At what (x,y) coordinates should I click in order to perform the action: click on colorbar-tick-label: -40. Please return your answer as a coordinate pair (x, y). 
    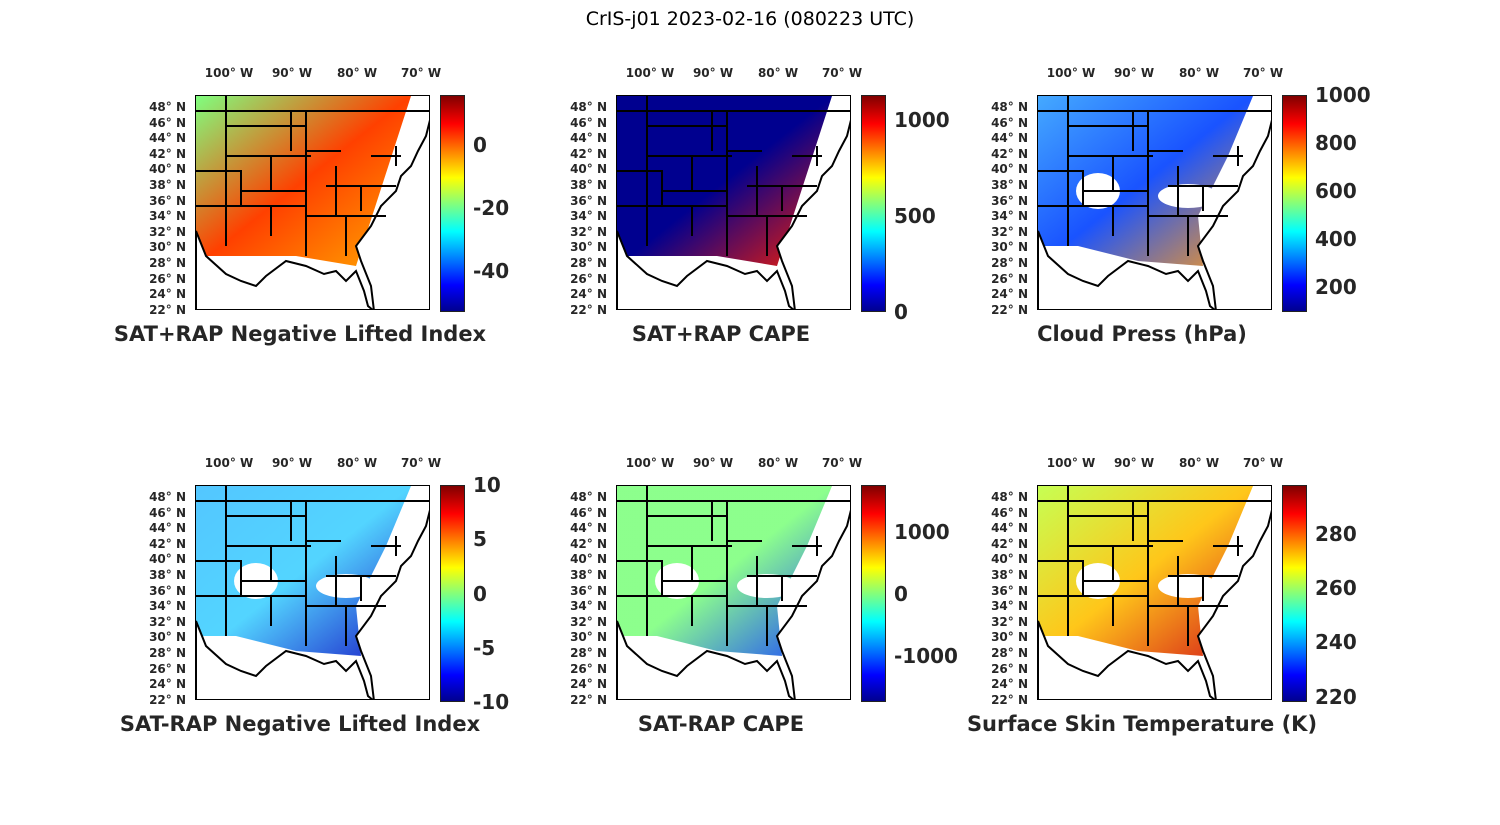
    Looking at the image, I should click on (491, 271).